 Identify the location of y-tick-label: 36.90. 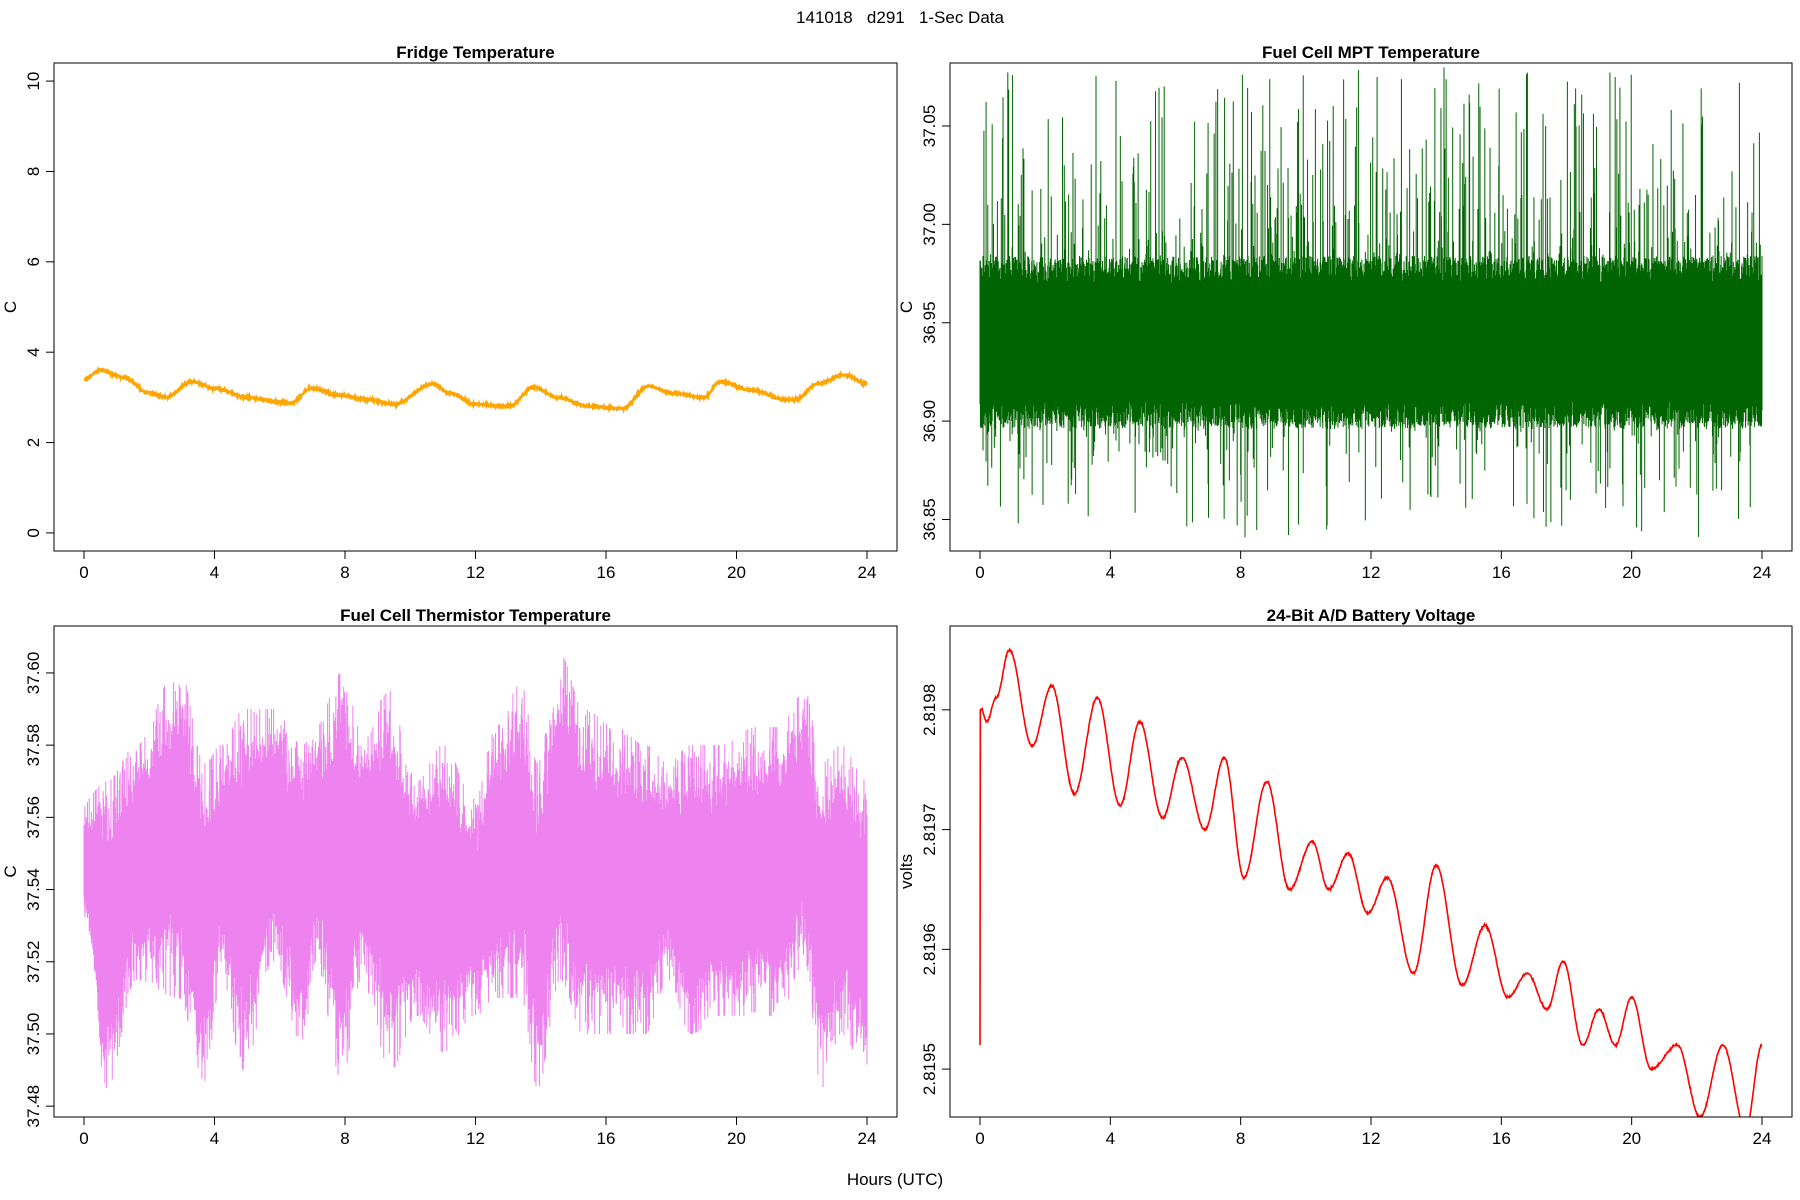
(929, 421).